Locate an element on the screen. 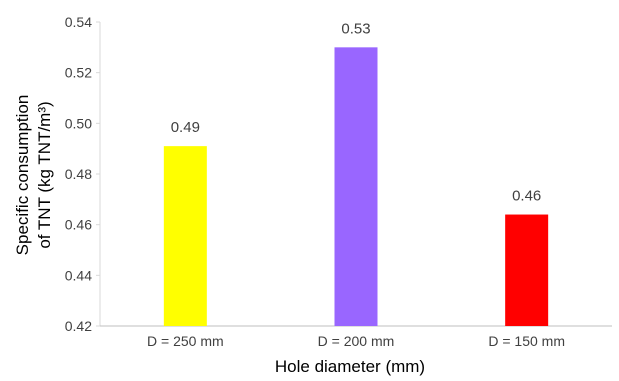  x-category-label: D = 250 mm is located at coordinates (185, 341).